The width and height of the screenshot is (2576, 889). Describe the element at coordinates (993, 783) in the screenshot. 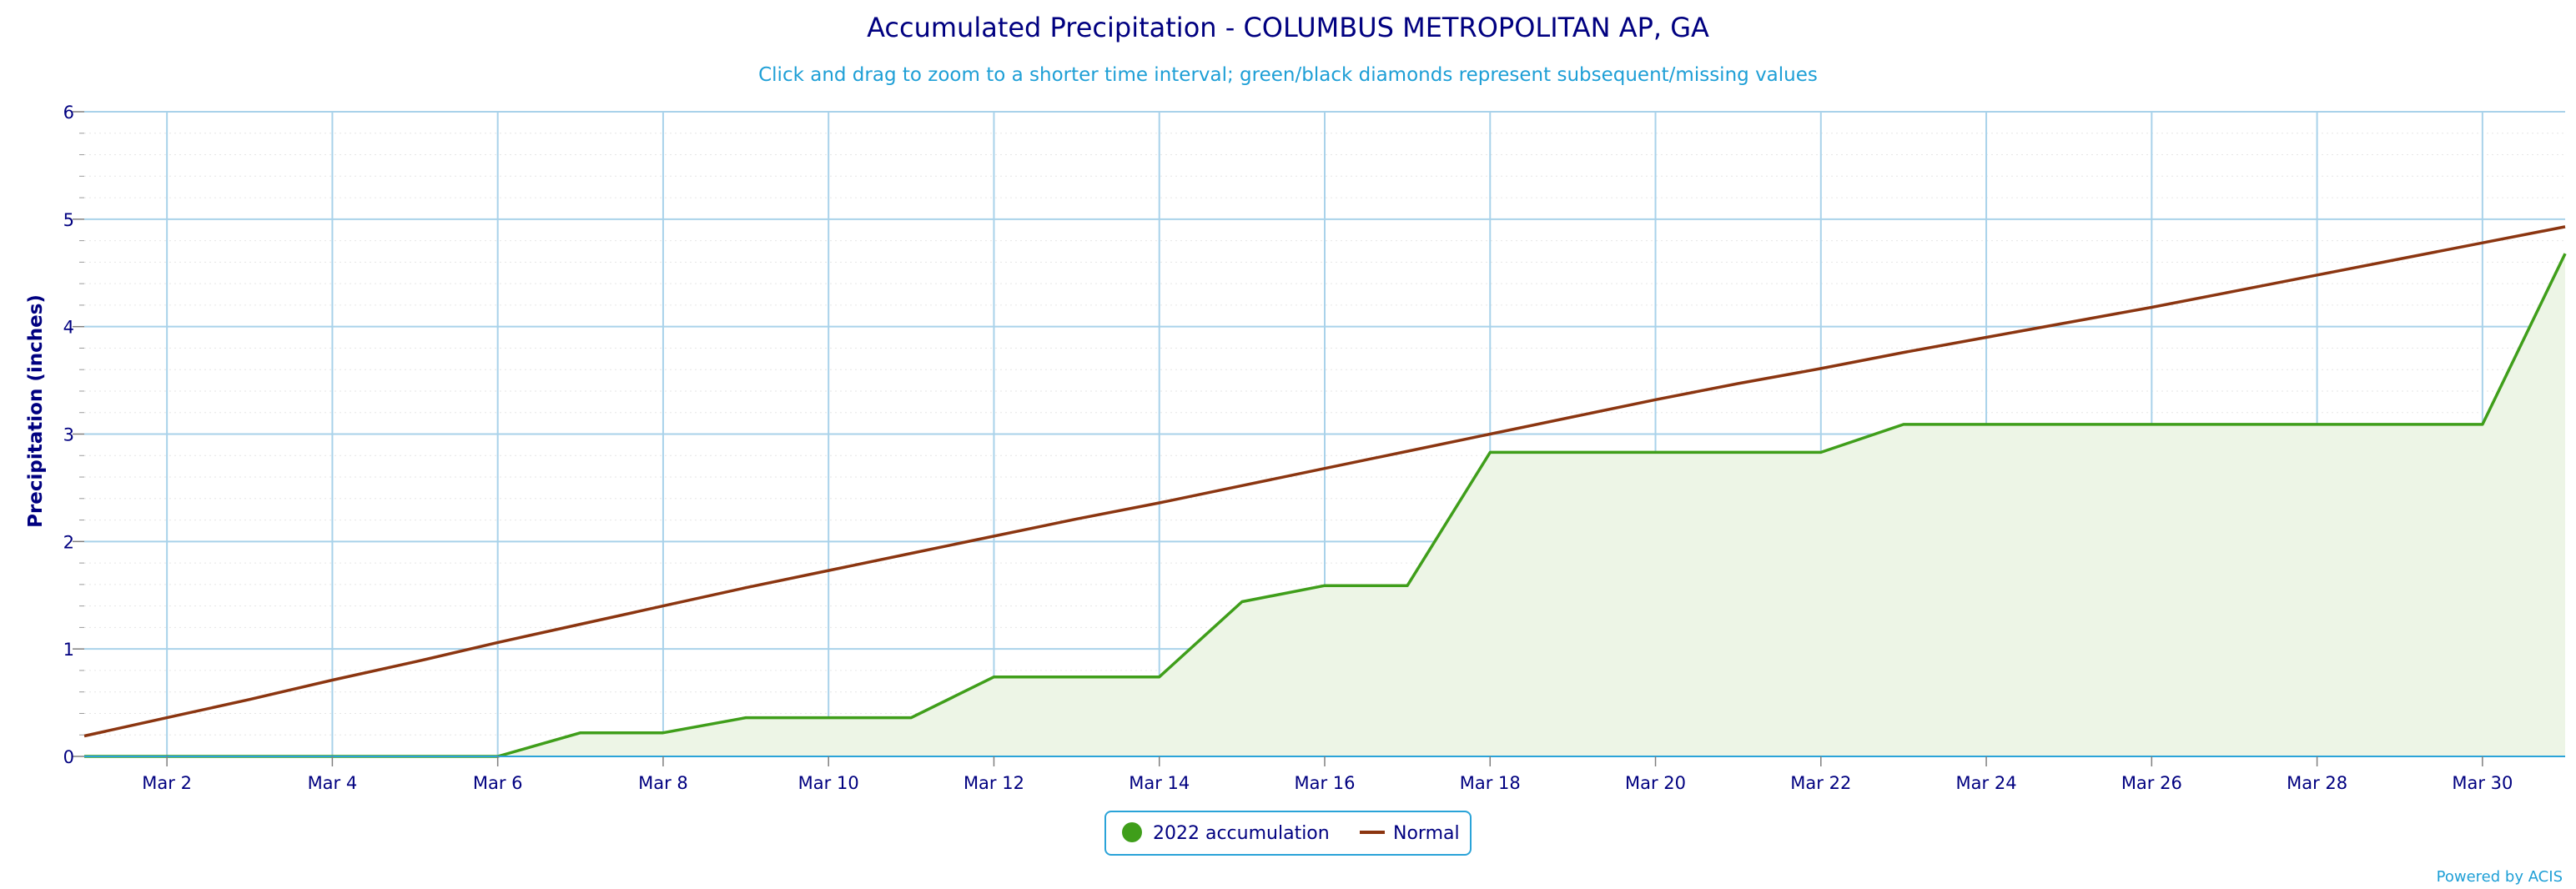

I see `x-tick-label: Mar 12` at that location.